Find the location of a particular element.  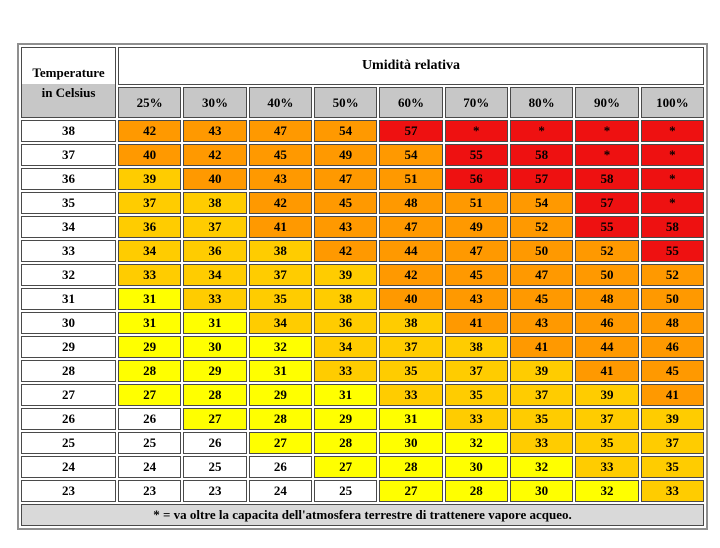

table-row: 23 23 23 24 25 27 28 30 32 33 is located at coordinates (362, 491).